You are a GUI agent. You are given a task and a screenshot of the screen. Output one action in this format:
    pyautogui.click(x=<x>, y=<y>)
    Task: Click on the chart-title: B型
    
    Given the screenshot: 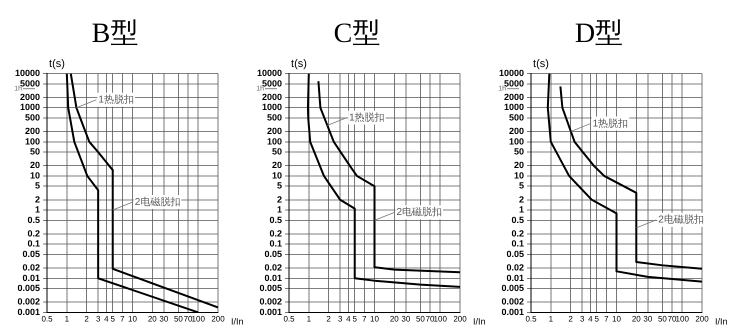 What is the action you would take?
    pyautogui.click(x=115, y=34)
    